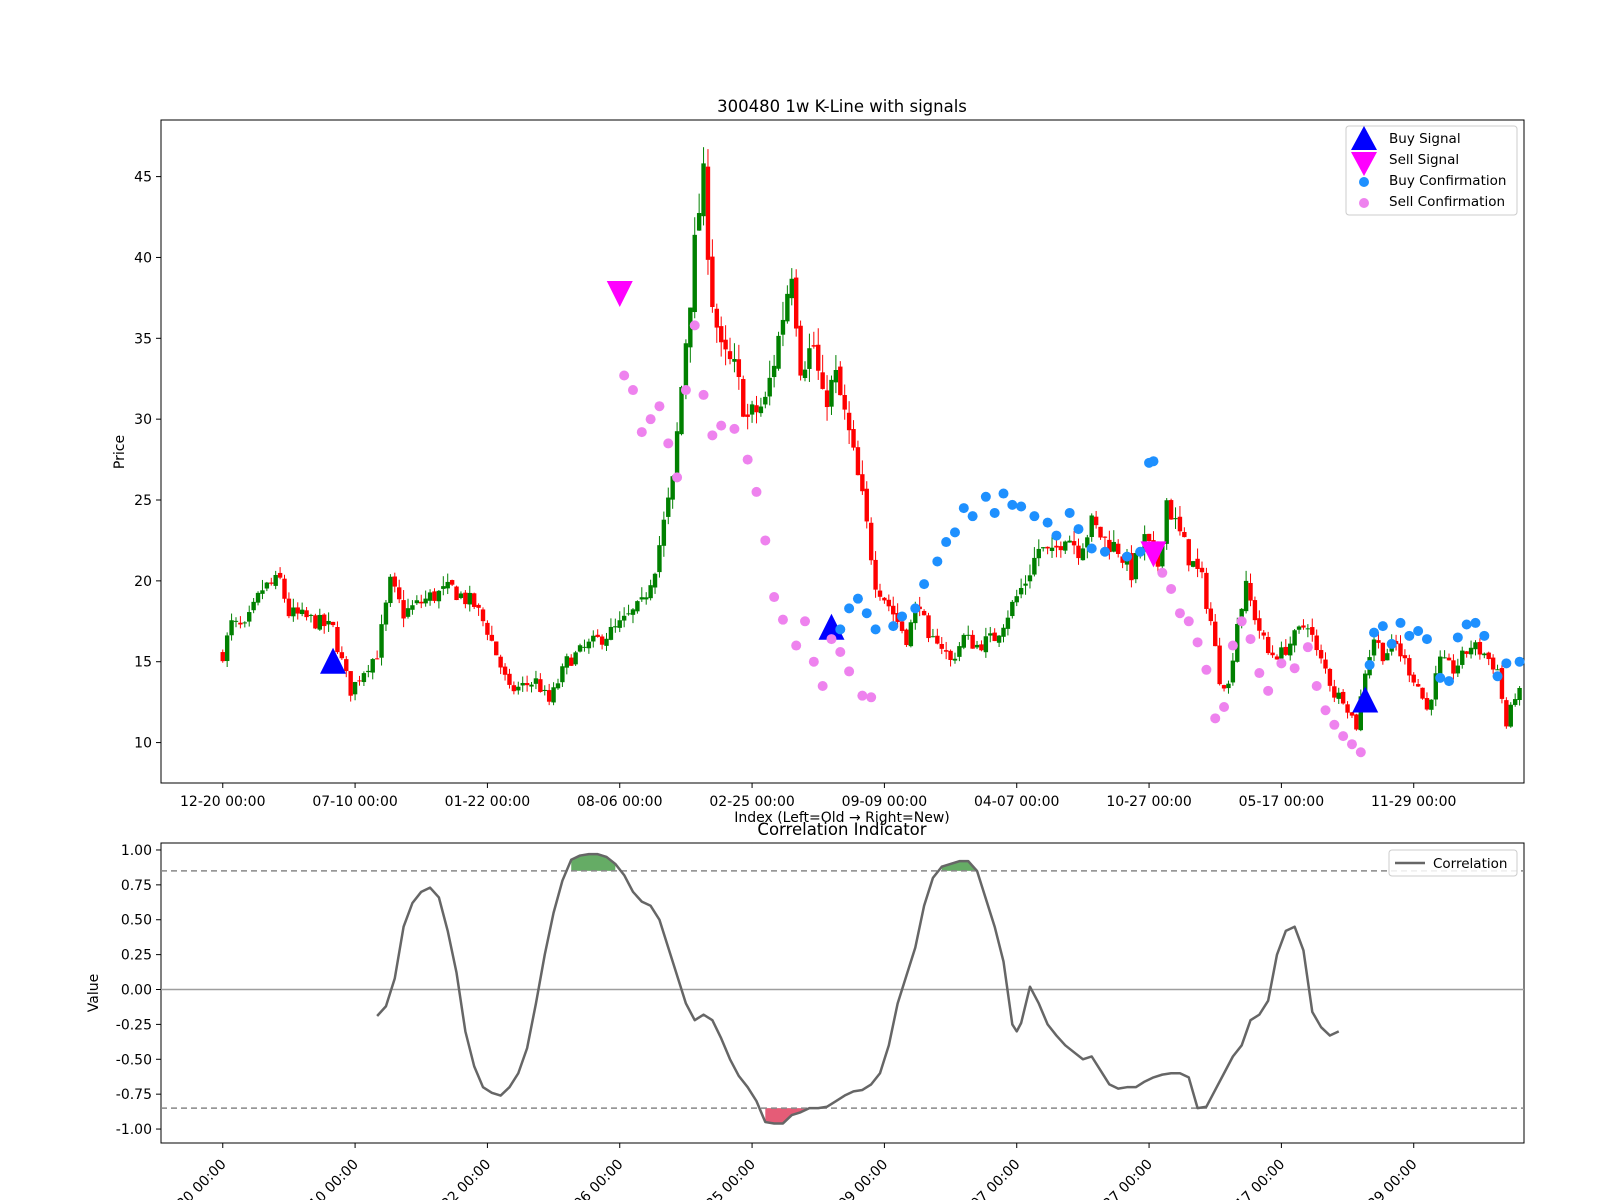 This screenshot has width=1600, height=1204. I want to click on legend-sell-signal-label: Sell Signal, so click(1424, 160).